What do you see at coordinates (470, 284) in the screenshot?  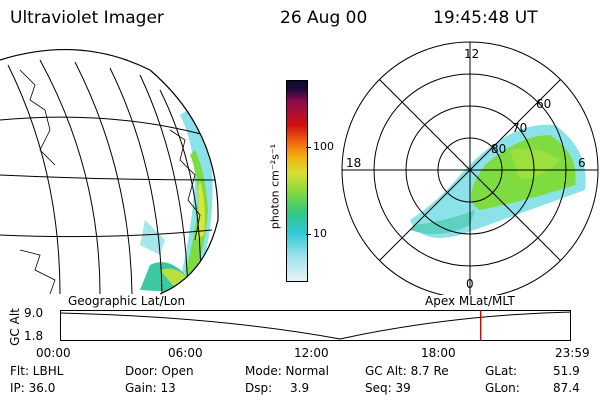 I see `mlt-label-0: 0` at bounding box center [470, 284].